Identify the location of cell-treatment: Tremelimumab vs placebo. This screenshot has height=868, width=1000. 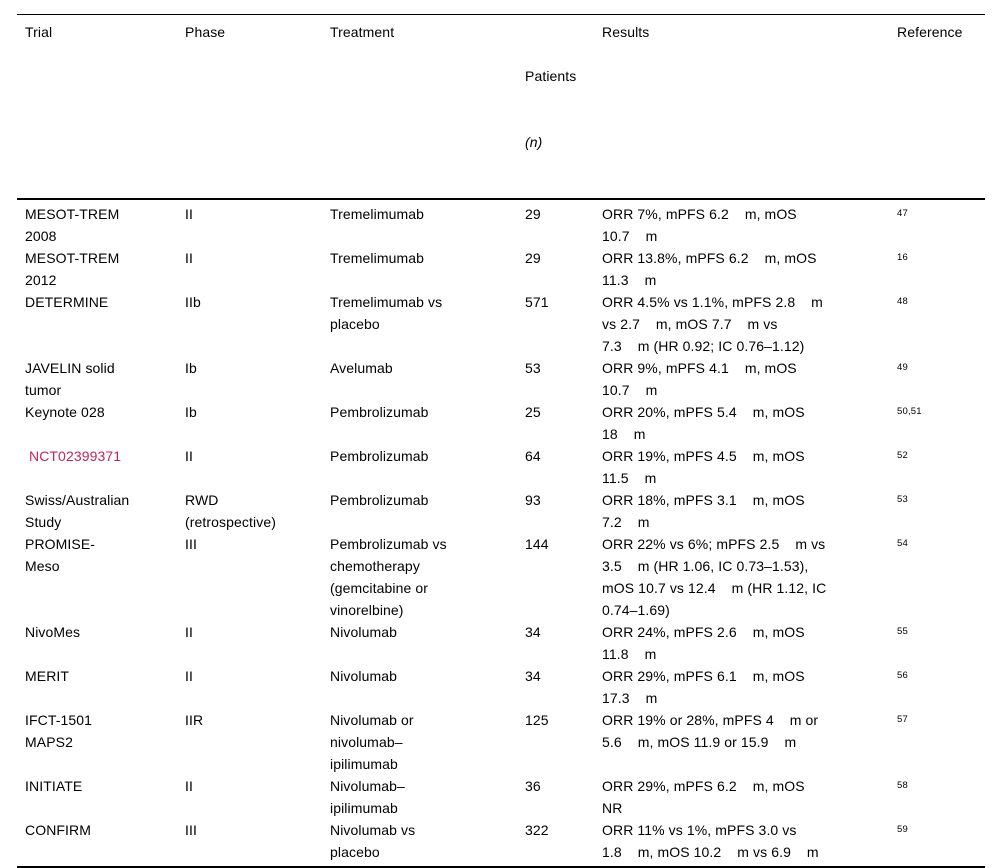
(386, 313).